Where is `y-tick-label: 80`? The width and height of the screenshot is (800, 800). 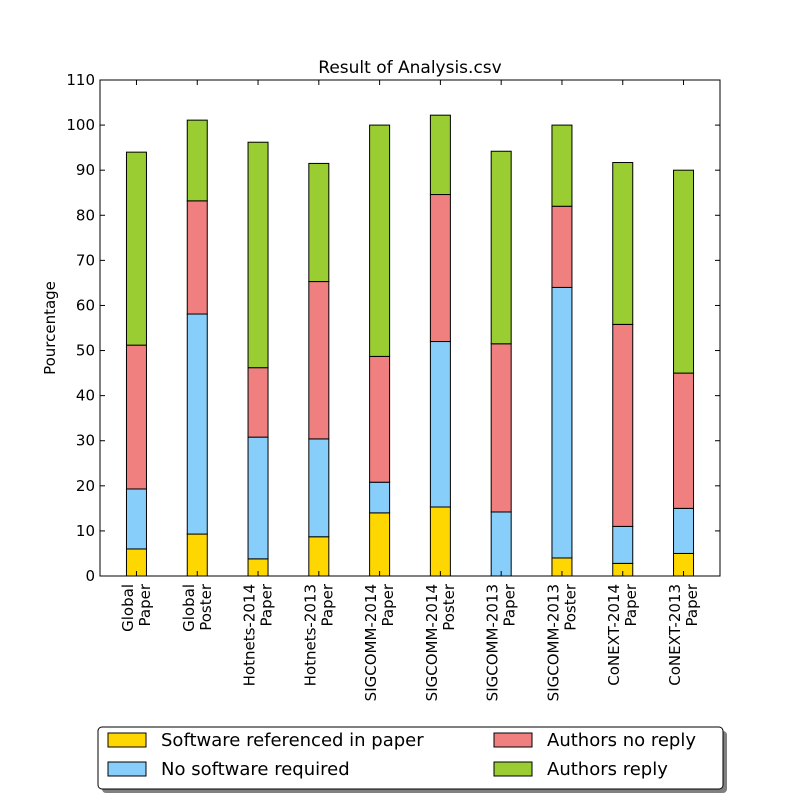 y-tick-label: 80 is located at coordinates (85, 215).